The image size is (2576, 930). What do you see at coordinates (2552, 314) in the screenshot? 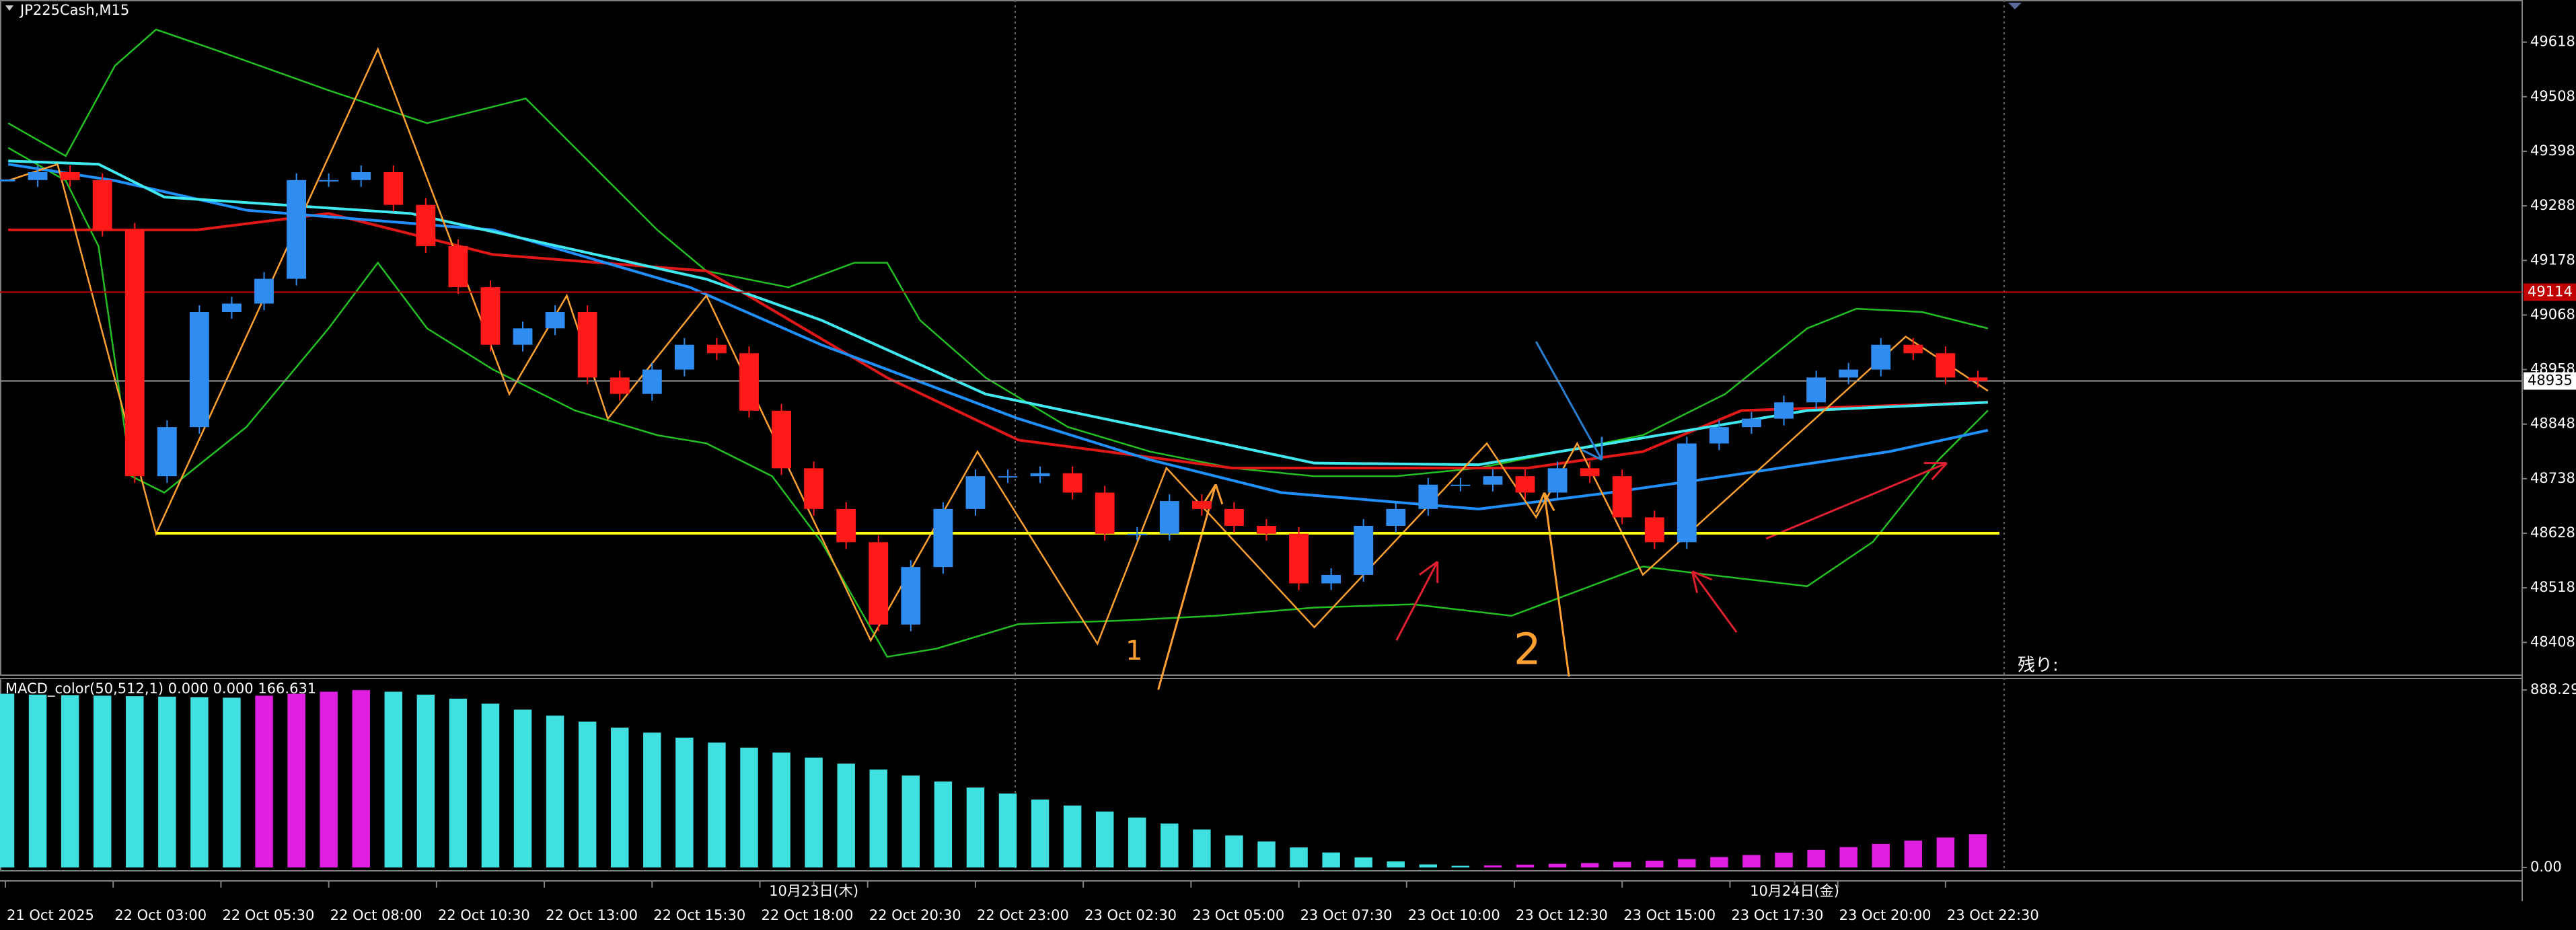
I see `y-tick-label: 49068` at bounding box center [2552, 314].